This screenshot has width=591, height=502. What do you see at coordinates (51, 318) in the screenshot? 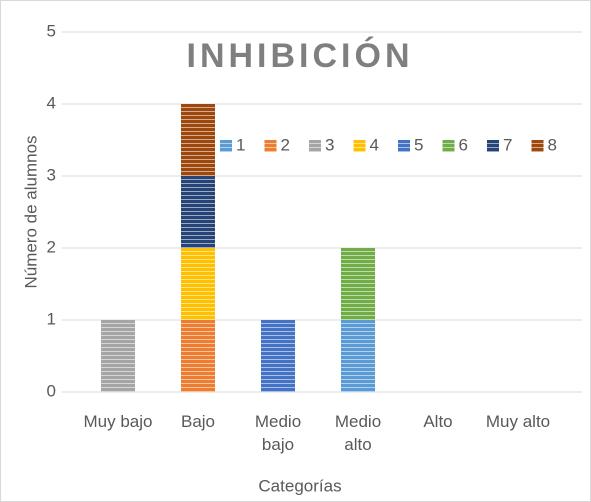
I see `y-tick-label: 1` at bounding box center [51, 318].